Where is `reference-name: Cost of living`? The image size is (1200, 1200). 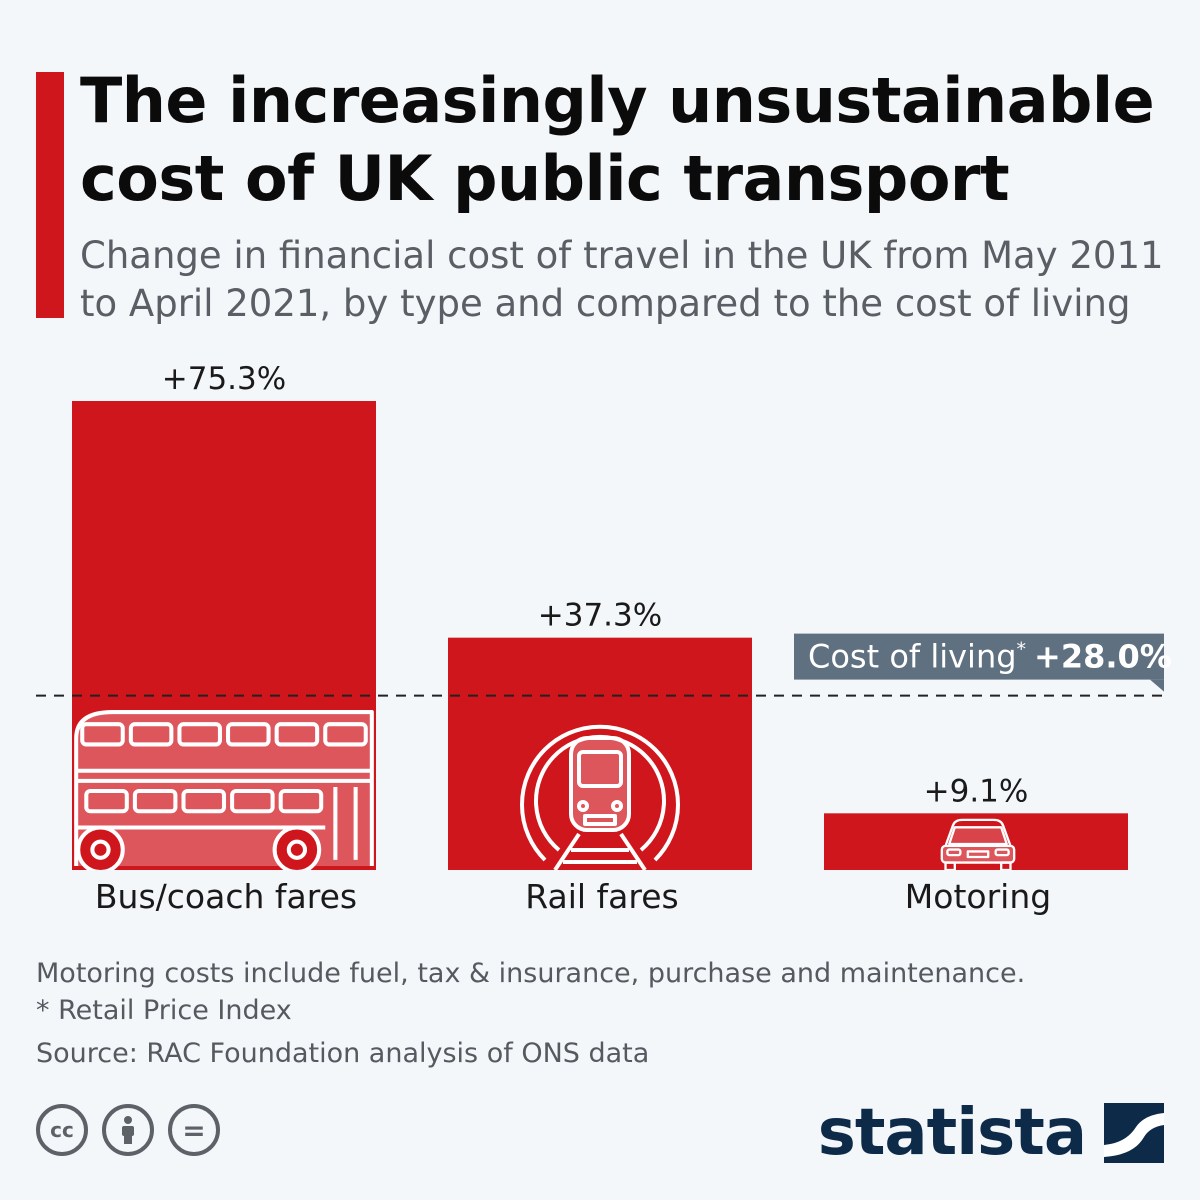
reference-name: Cost of living is located at coordinates (912, 657).